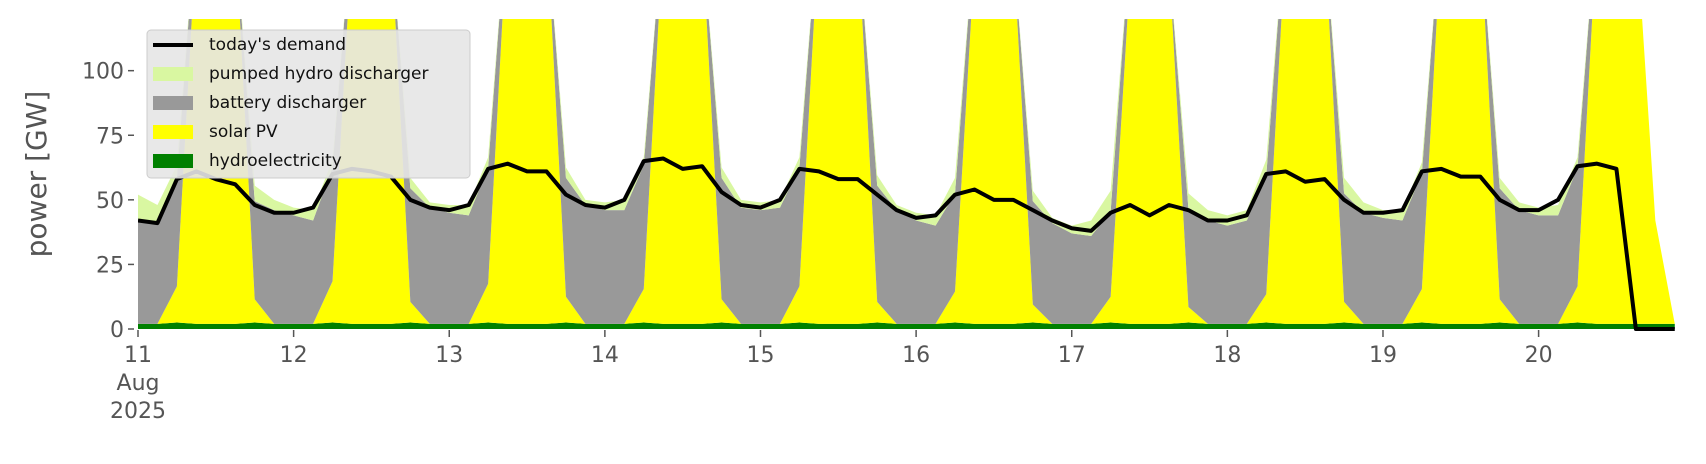 This screenshot has height=464, width=1706. I want to click on y-tick-label: 25, so click(110, 265).